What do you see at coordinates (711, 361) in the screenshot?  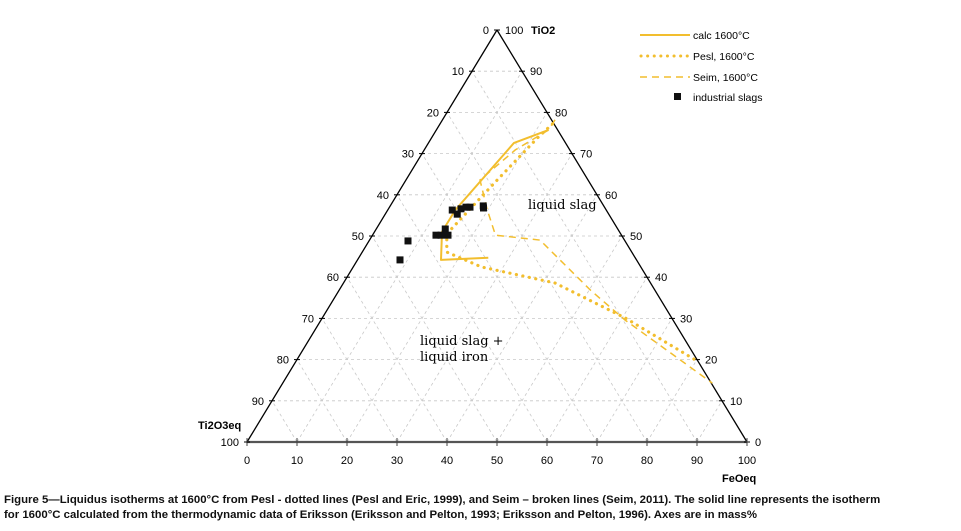 I see `tick-label-right-80: 20` at bounding box center [711, 361].